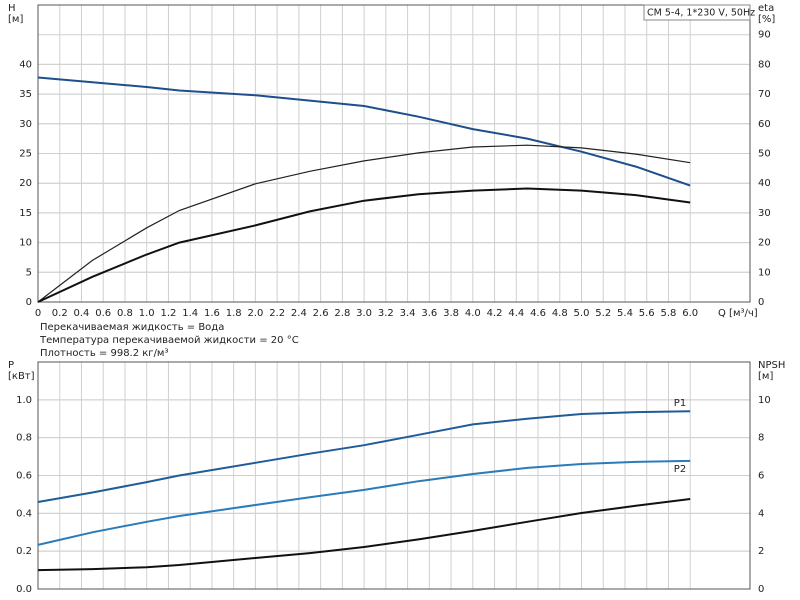 The image size is (800, 600). I want to click on x-tick-label: 5.2, so click(603, 313).